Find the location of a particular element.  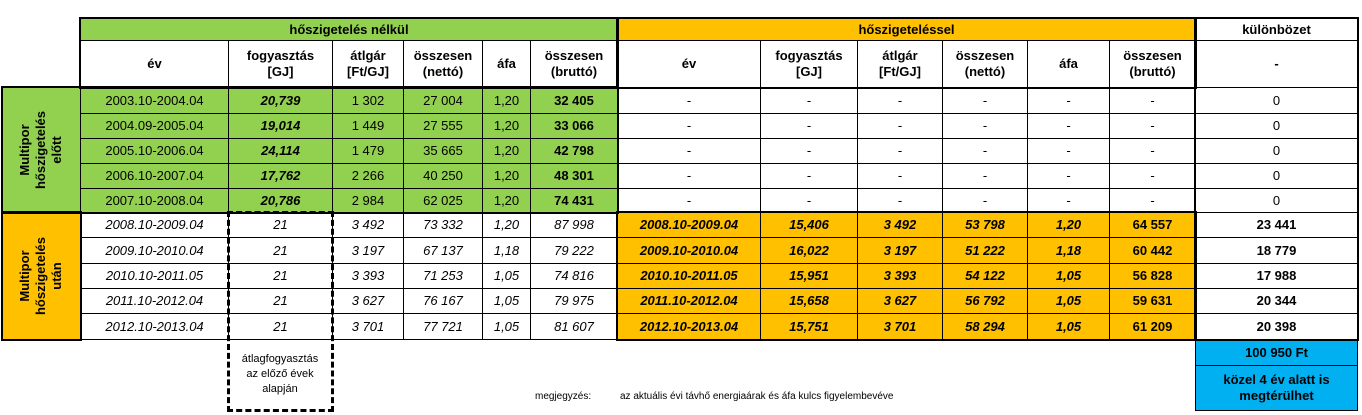

cell: 64 557 is located at coordinates (1152, 225).